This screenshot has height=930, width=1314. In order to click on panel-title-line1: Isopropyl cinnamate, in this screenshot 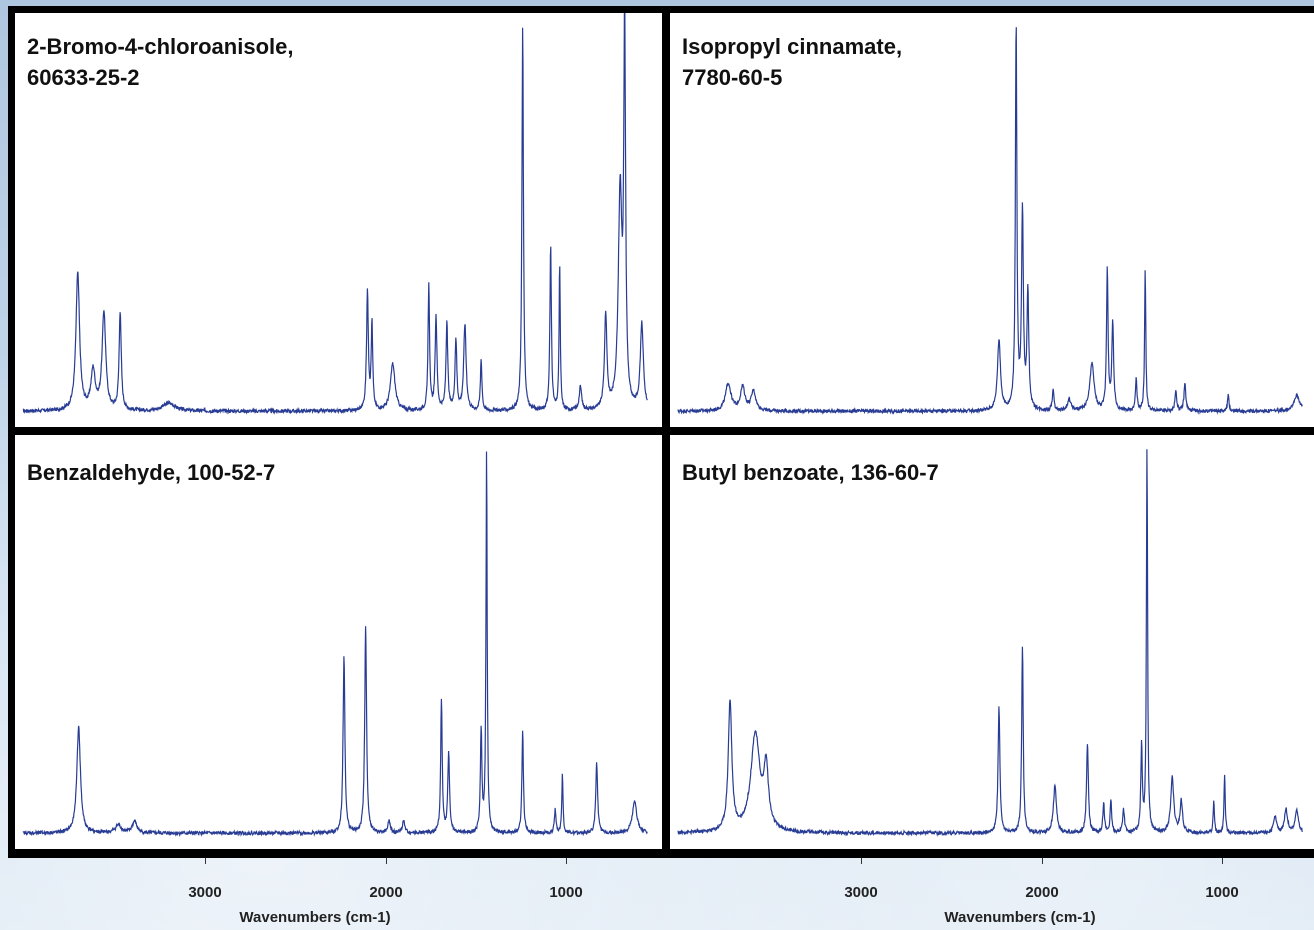, I will do `click(792, 46)`.